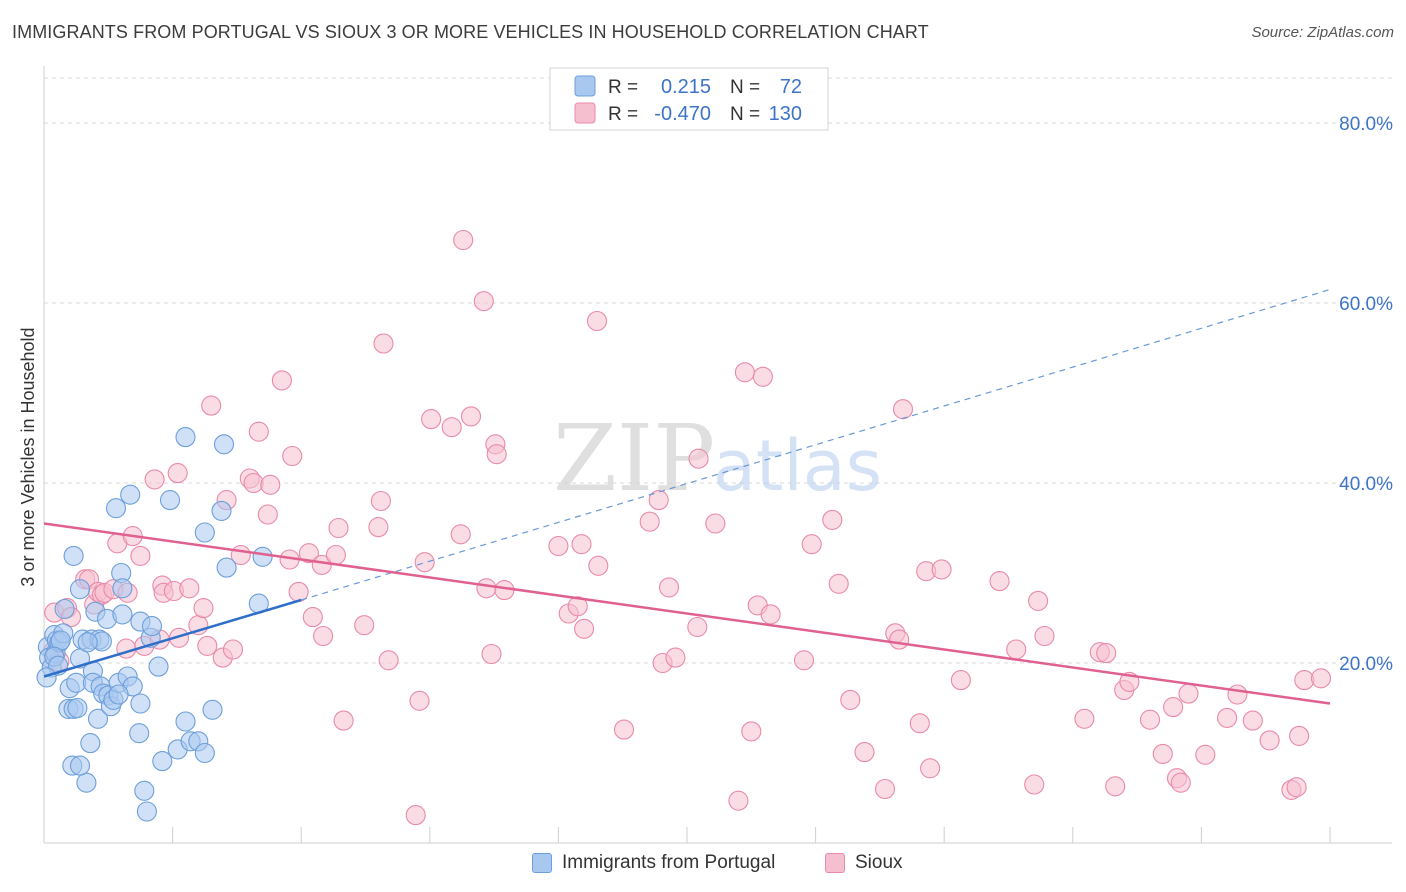 The width and height of the screenshot is (1406, 892). Describe the element at coordinates (864, 863) in the screenshot. I see `legend-item-sioux: Sioux` at that location.